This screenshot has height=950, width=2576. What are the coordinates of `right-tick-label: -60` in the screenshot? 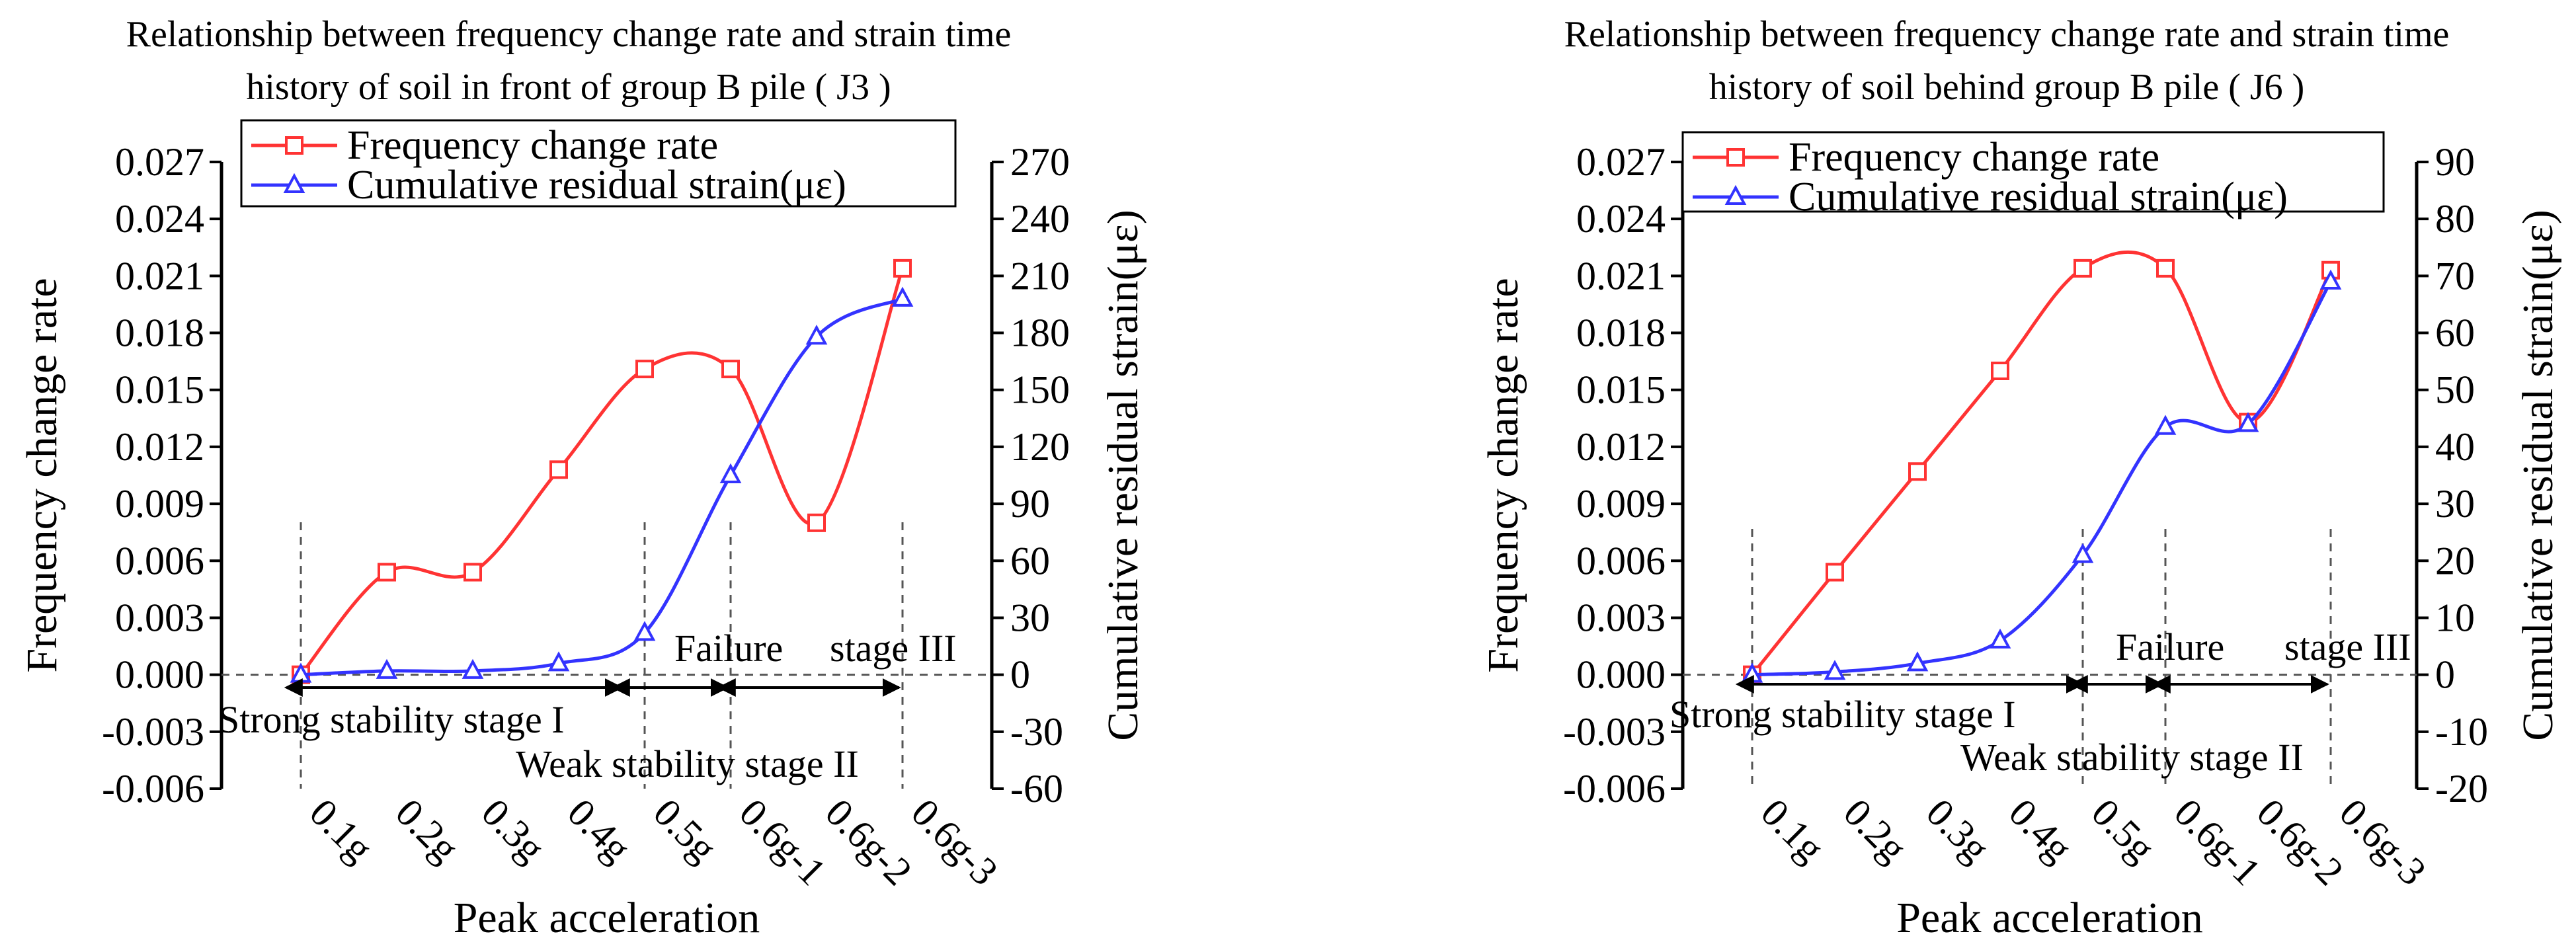 It's located at (1037, 789).